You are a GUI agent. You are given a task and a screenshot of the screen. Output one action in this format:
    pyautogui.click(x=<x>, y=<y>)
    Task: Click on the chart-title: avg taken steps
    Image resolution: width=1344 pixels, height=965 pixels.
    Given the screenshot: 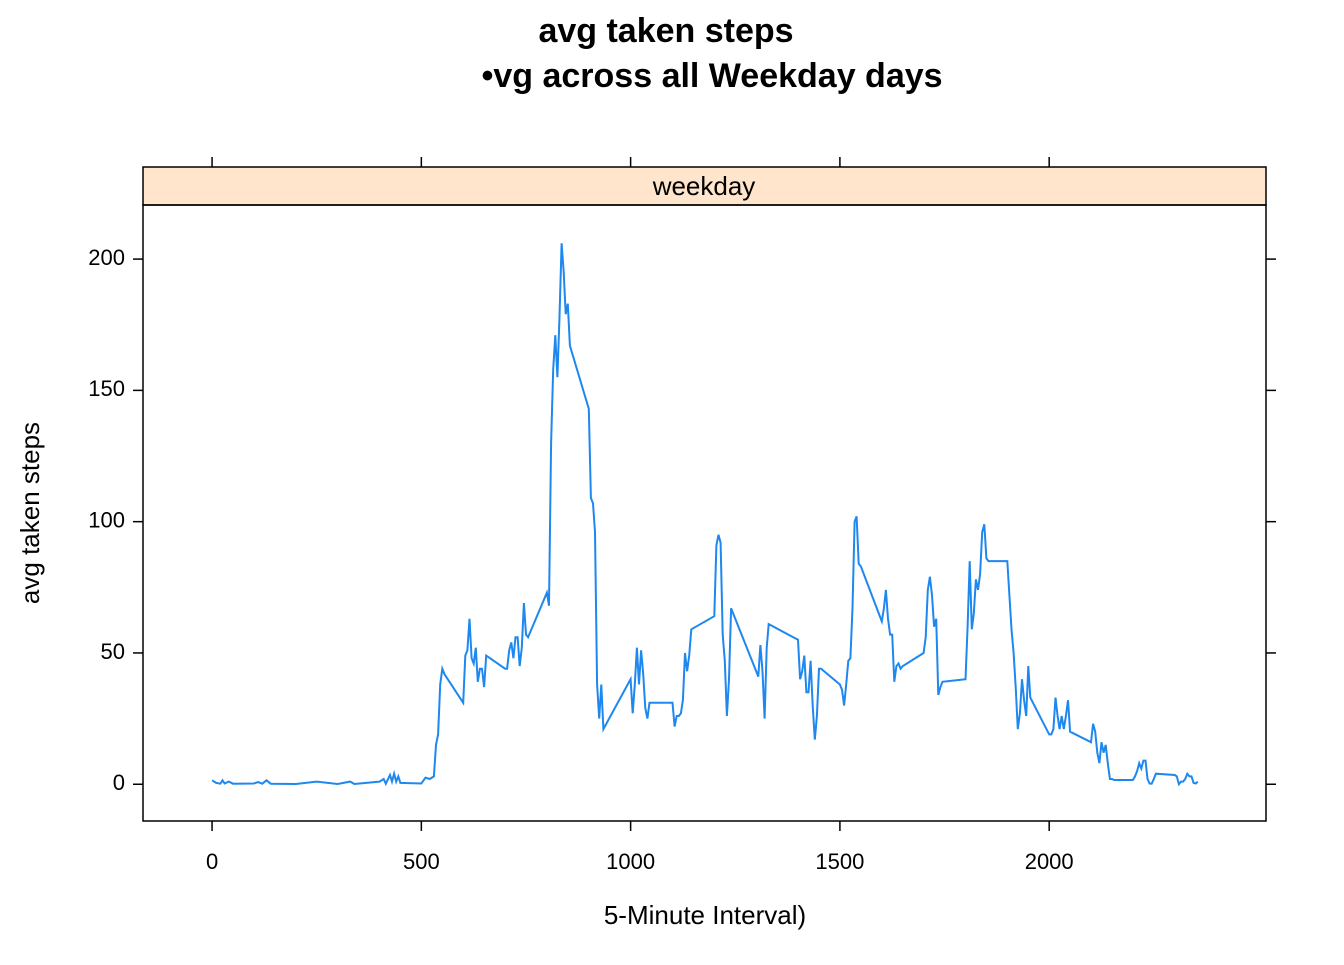 What is the action you would take?
    pyautogui.click(x=665, y=31)
    